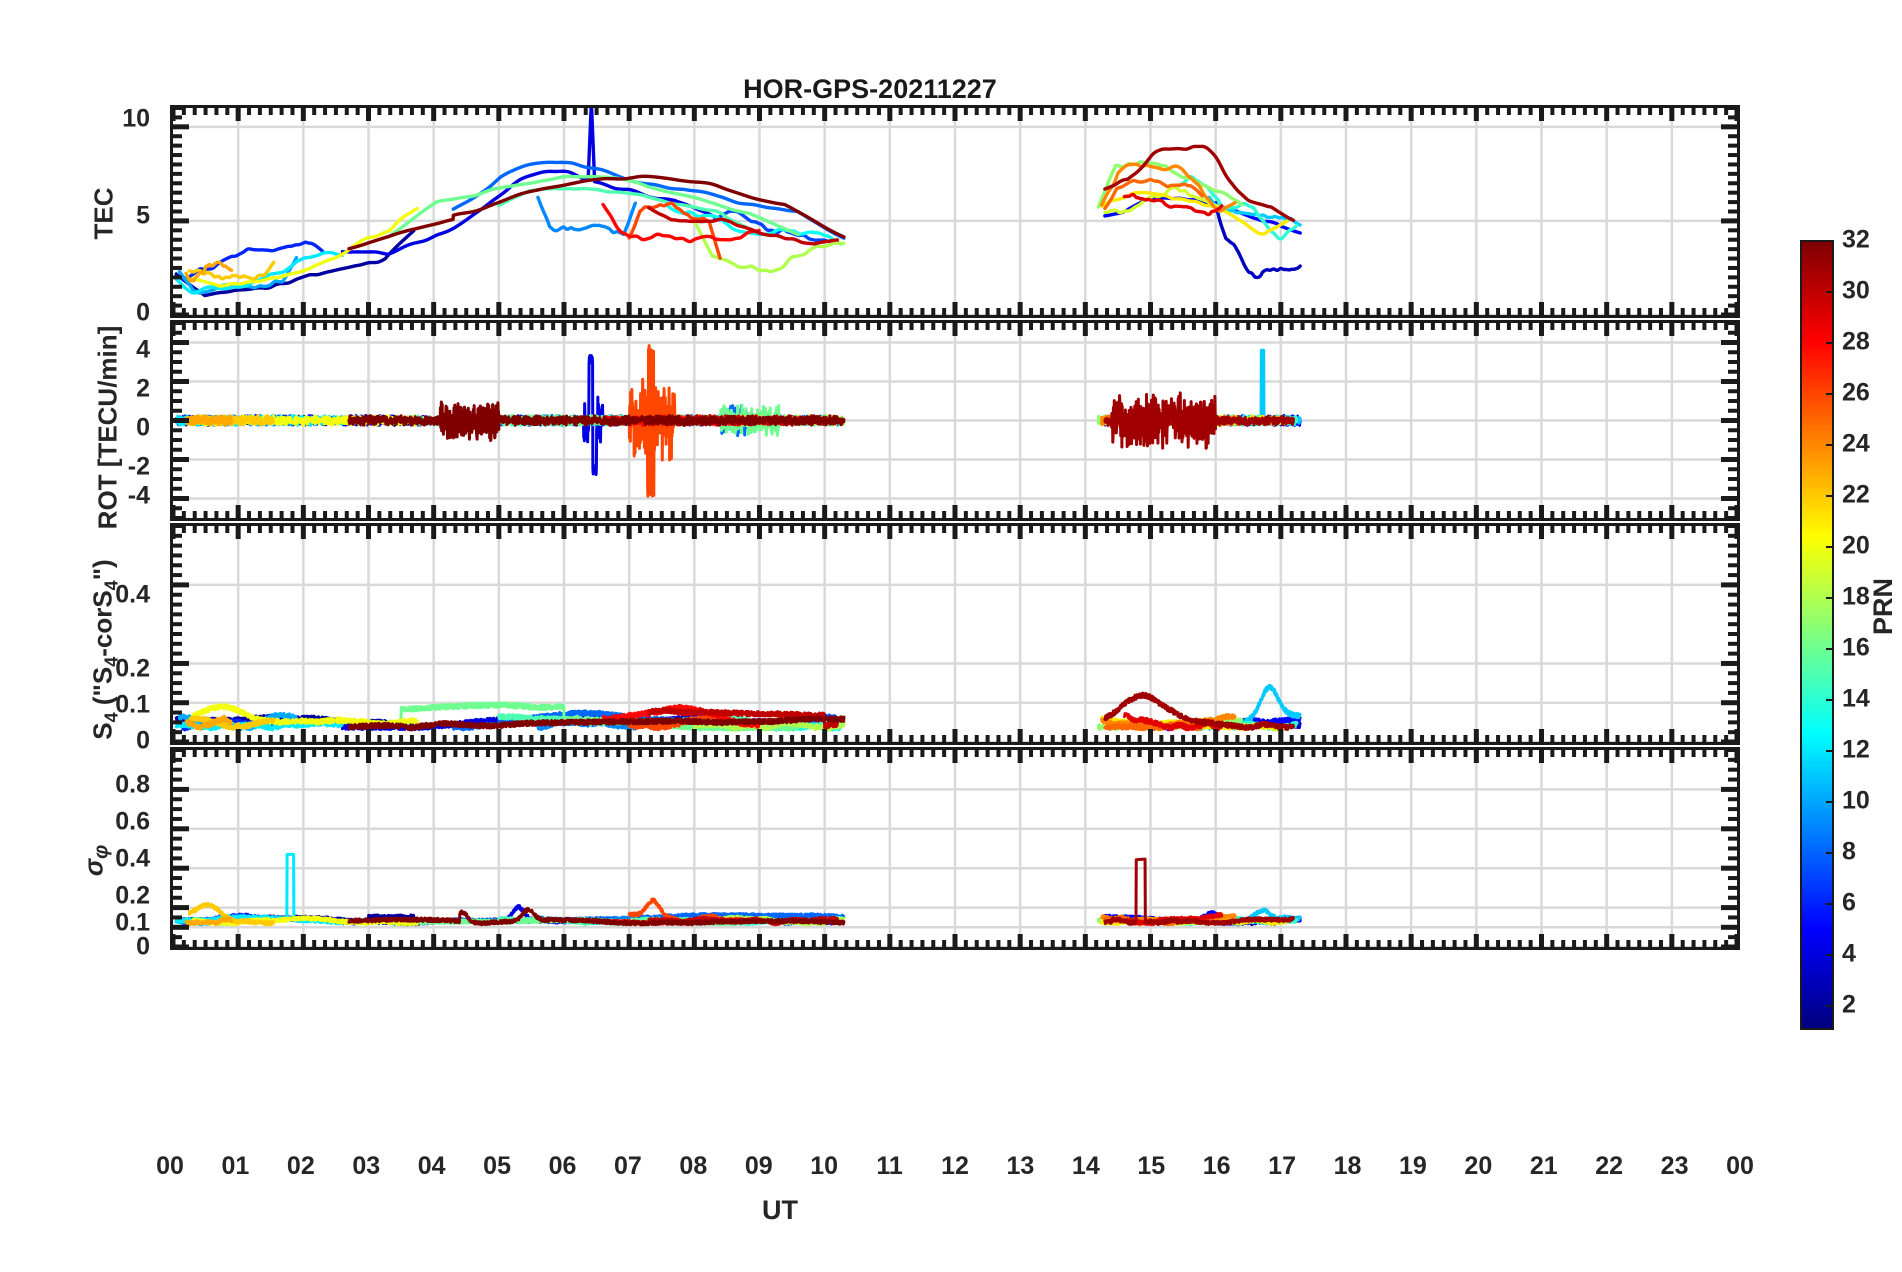  Describe the element at coordinates (1856, 647) in the screenshot. I see `colorbar-tick-16: 16` at that location.